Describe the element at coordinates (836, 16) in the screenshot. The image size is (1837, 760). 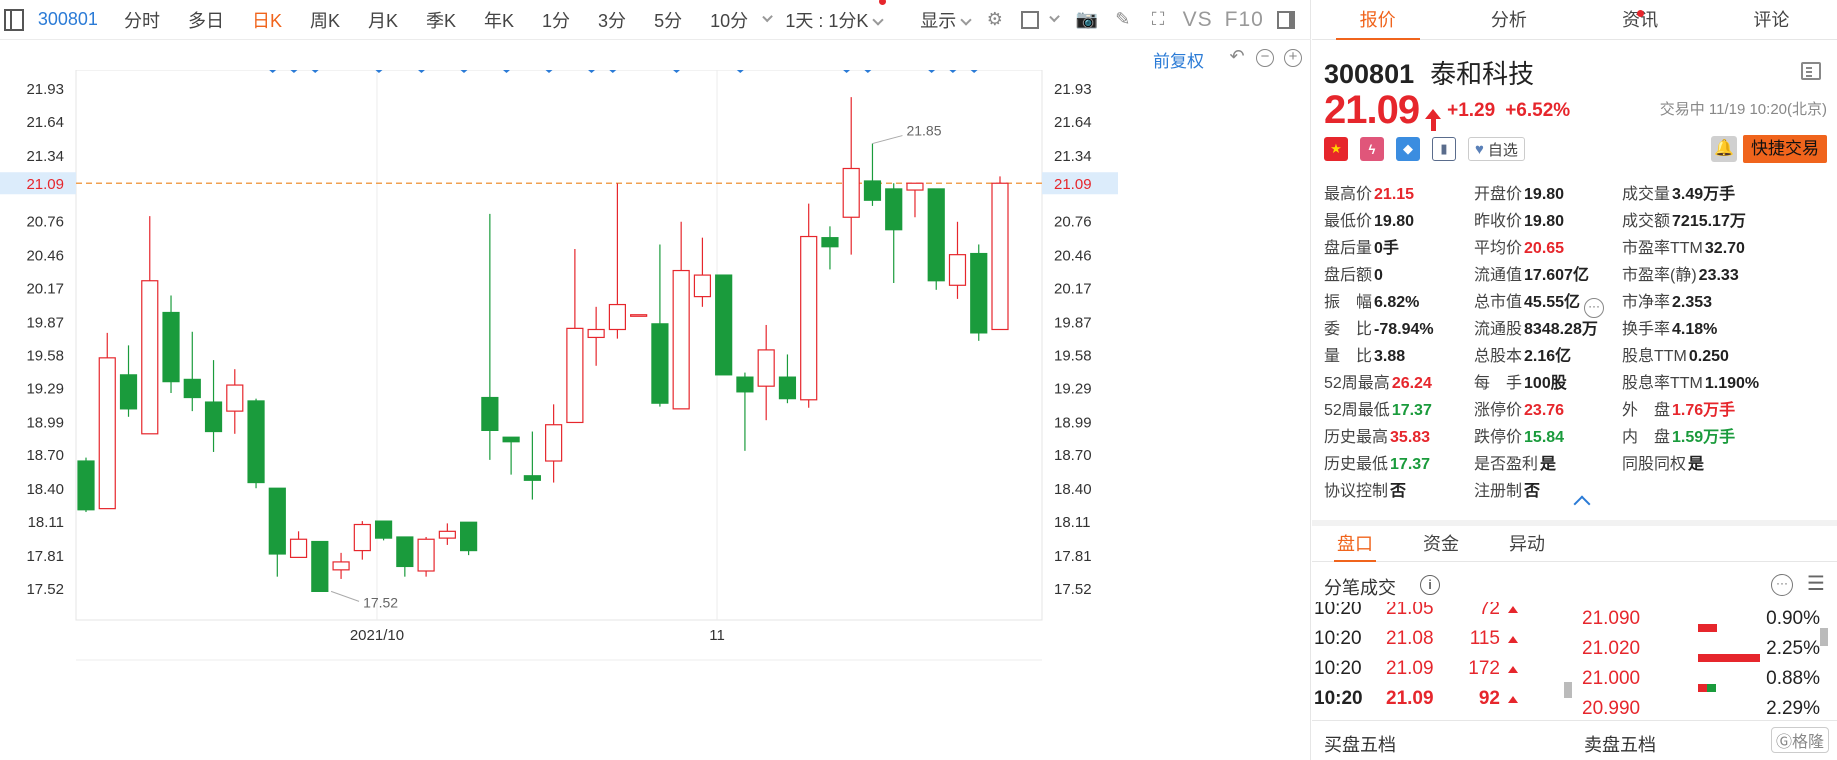
I see `range-selector: 1天 : 1分K` at that location.